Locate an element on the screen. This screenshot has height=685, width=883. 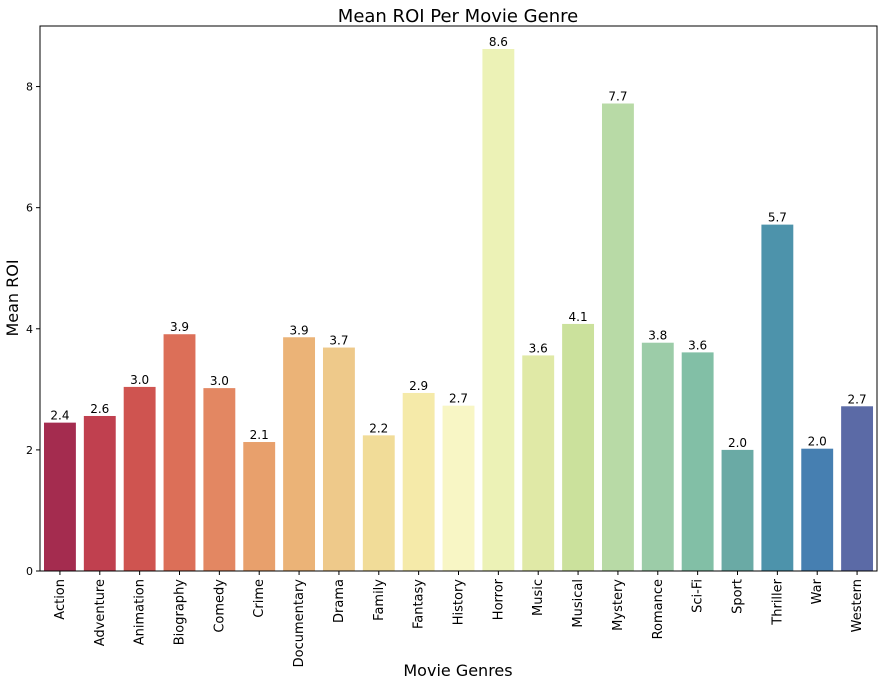
bar-sci-fi is located at coordinates (697, 461).